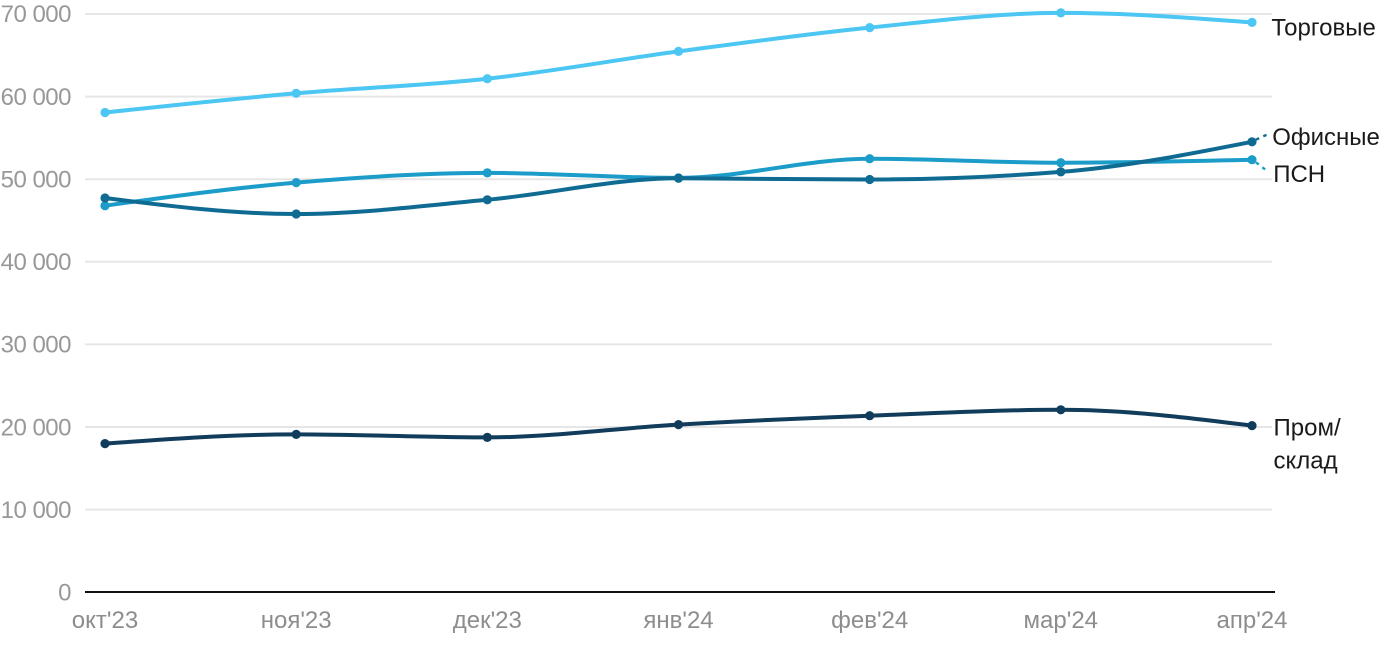 Image resolution: width=1400 pixels, height=655 pixels. Describe the element at coordinates (1306, 460) in the screenshot. I see `svg-text: склад` at that location.